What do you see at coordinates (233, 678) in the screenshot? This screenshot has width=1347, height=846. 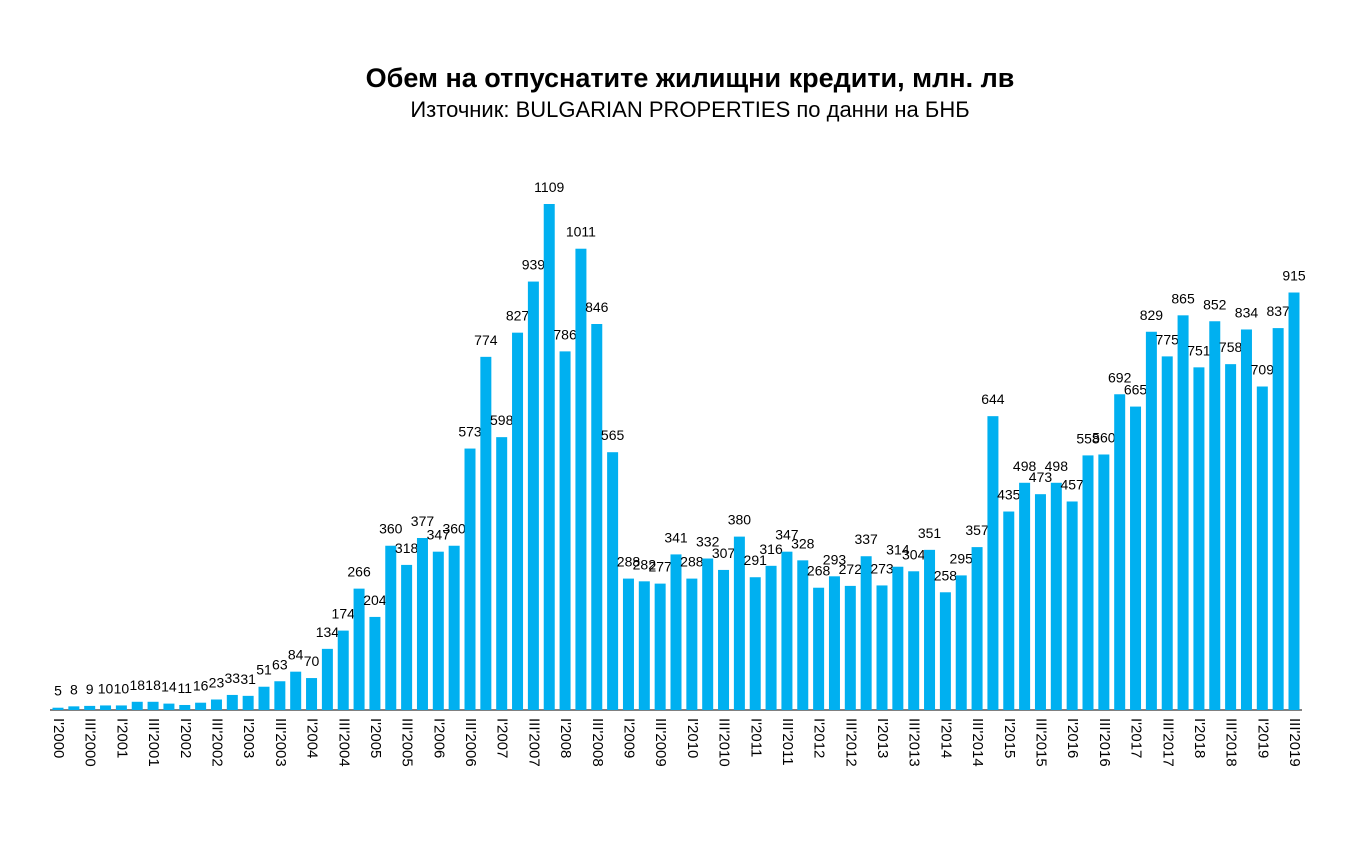 I see `value-label: 33` at bounding box center [233, 678].